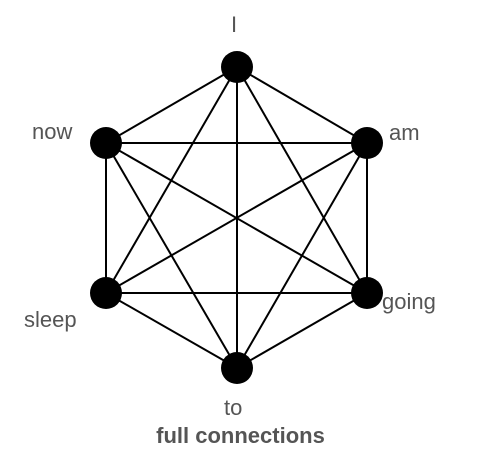 The image size is (481, 458). I want to click on diagram-caption: full connections, so click(240, 435).